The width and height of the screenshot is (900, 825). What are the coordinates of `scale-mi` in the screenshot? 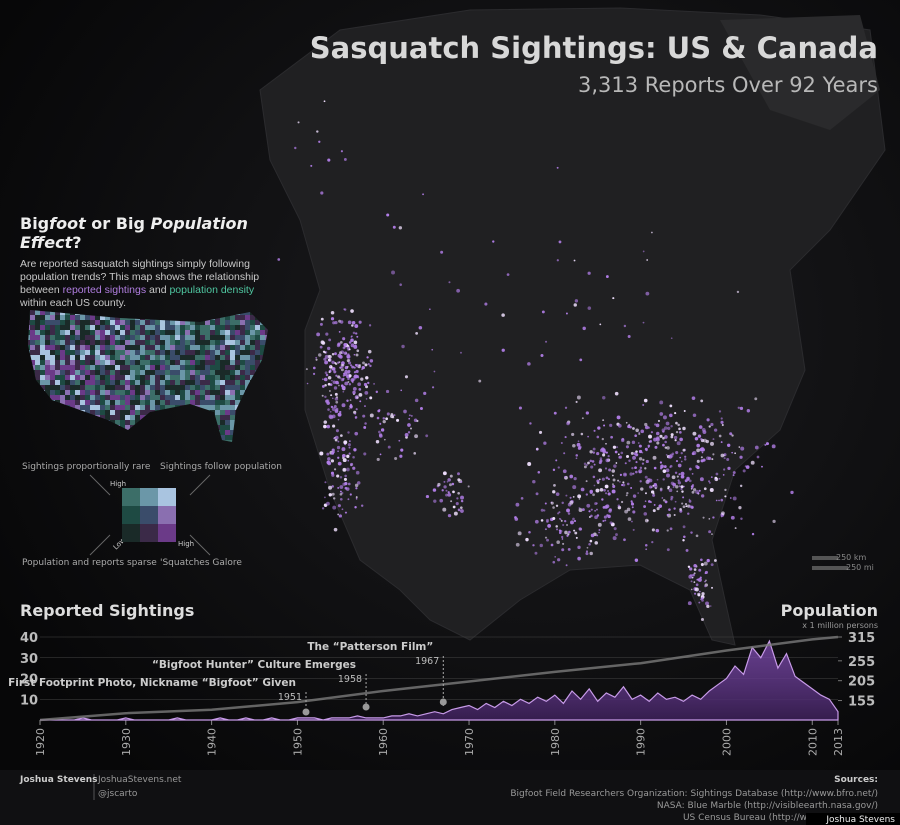 It's located at (830, 568).